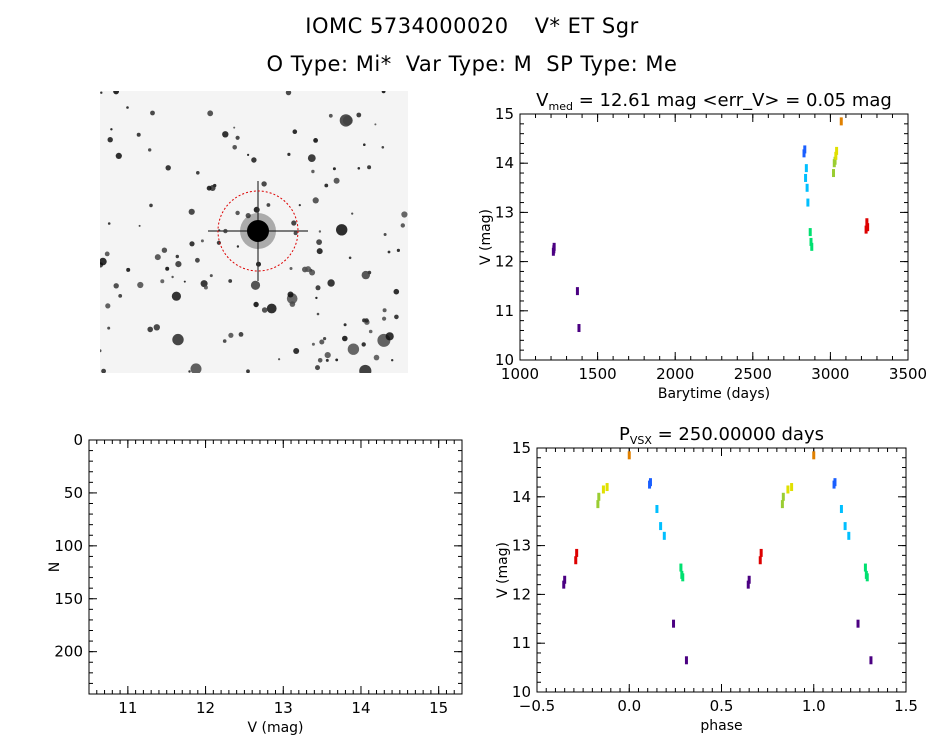 The width and height of the screenshot is (944, 747). Describe the element at coordinates (68, 652) in the screenshot. I see `y-tick-label: 200` at that location.